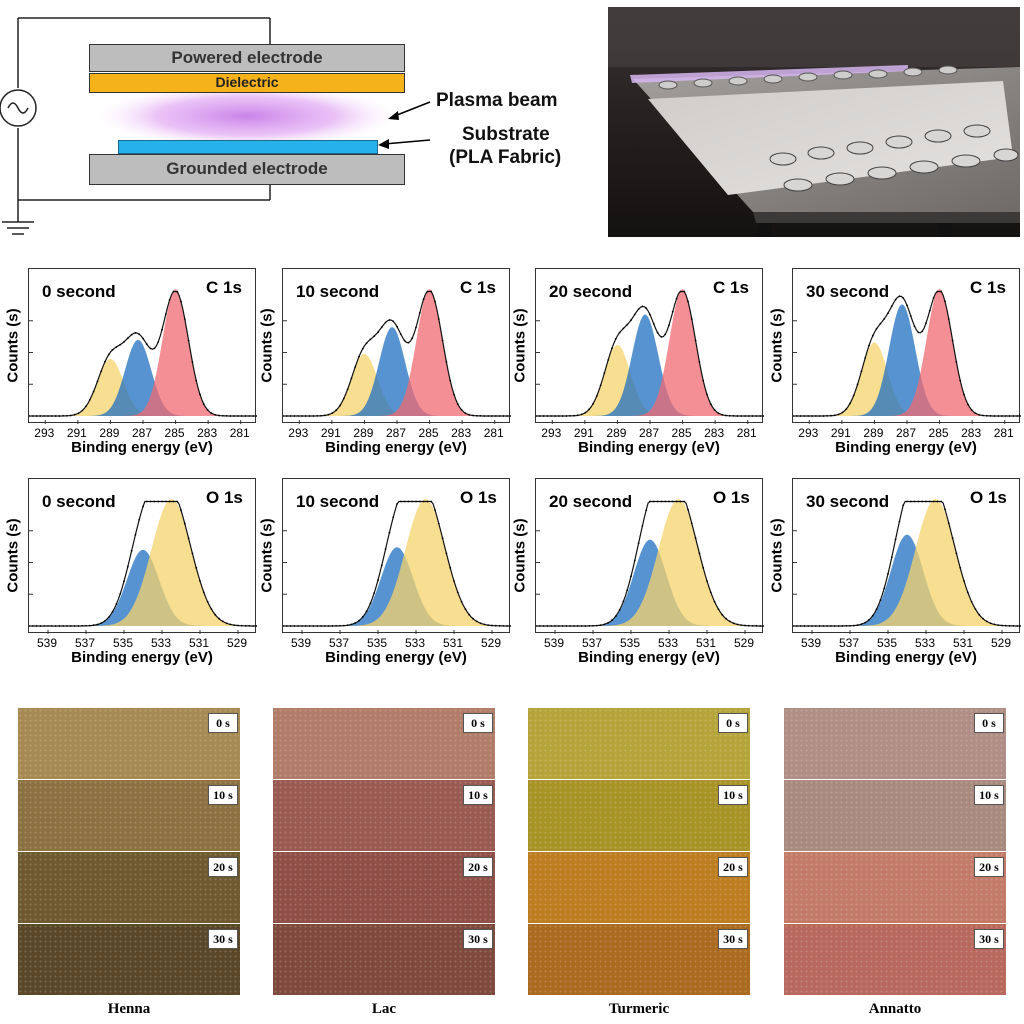 This screenshot has width=1024, height=1024. What do you see at coordinates (988, 287) in the screenshot?
I see `panel-core-level-label: C 1s` at bounding box center [988, 287].